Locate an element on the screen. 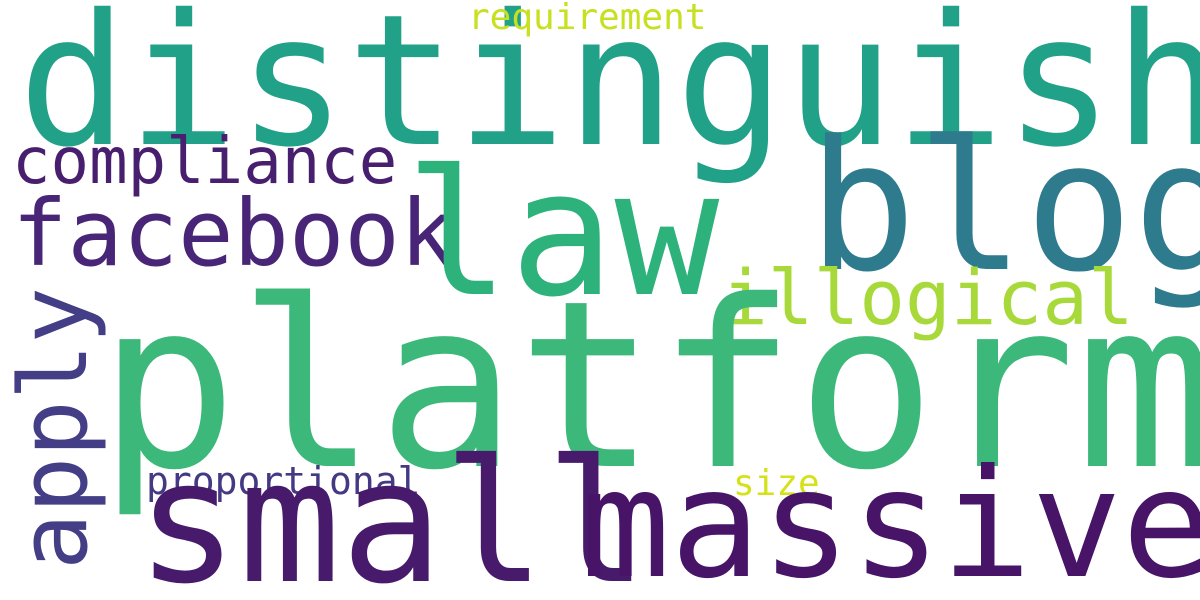  word-compliance: compliance is located at coordinates (205, 162).